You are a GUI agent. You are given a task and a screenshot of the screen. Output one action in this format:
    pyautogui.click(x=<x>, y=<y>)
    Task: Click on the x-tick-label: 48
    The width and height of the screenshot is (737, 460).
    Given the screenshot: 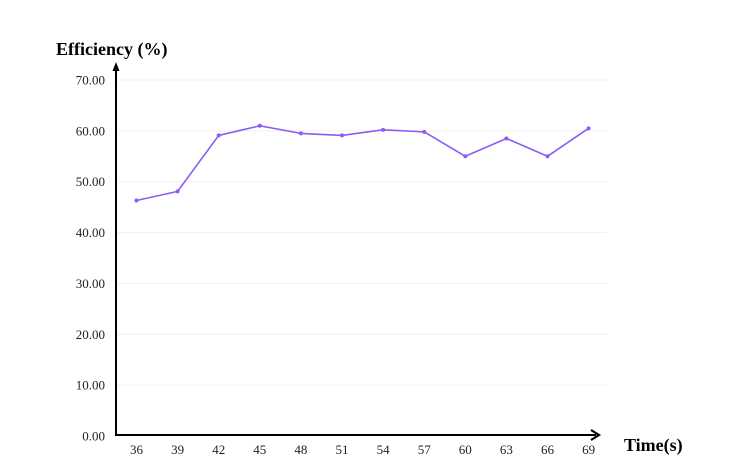 What is the action you would take?
    pyautogui.click(x=300, y=449)
    